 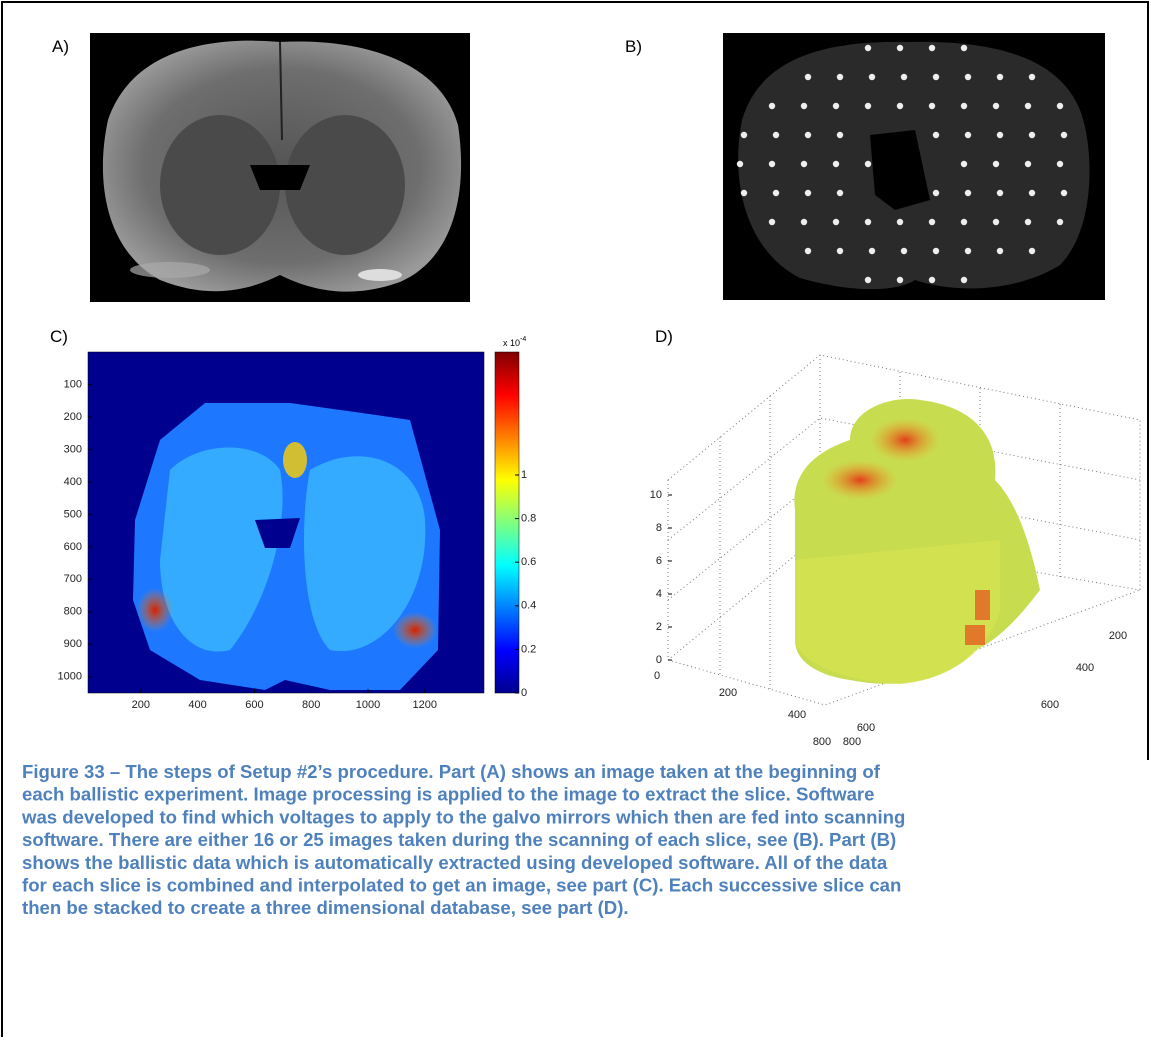 I want to click on x-tick-label: 400, so click(x=197, y=705).